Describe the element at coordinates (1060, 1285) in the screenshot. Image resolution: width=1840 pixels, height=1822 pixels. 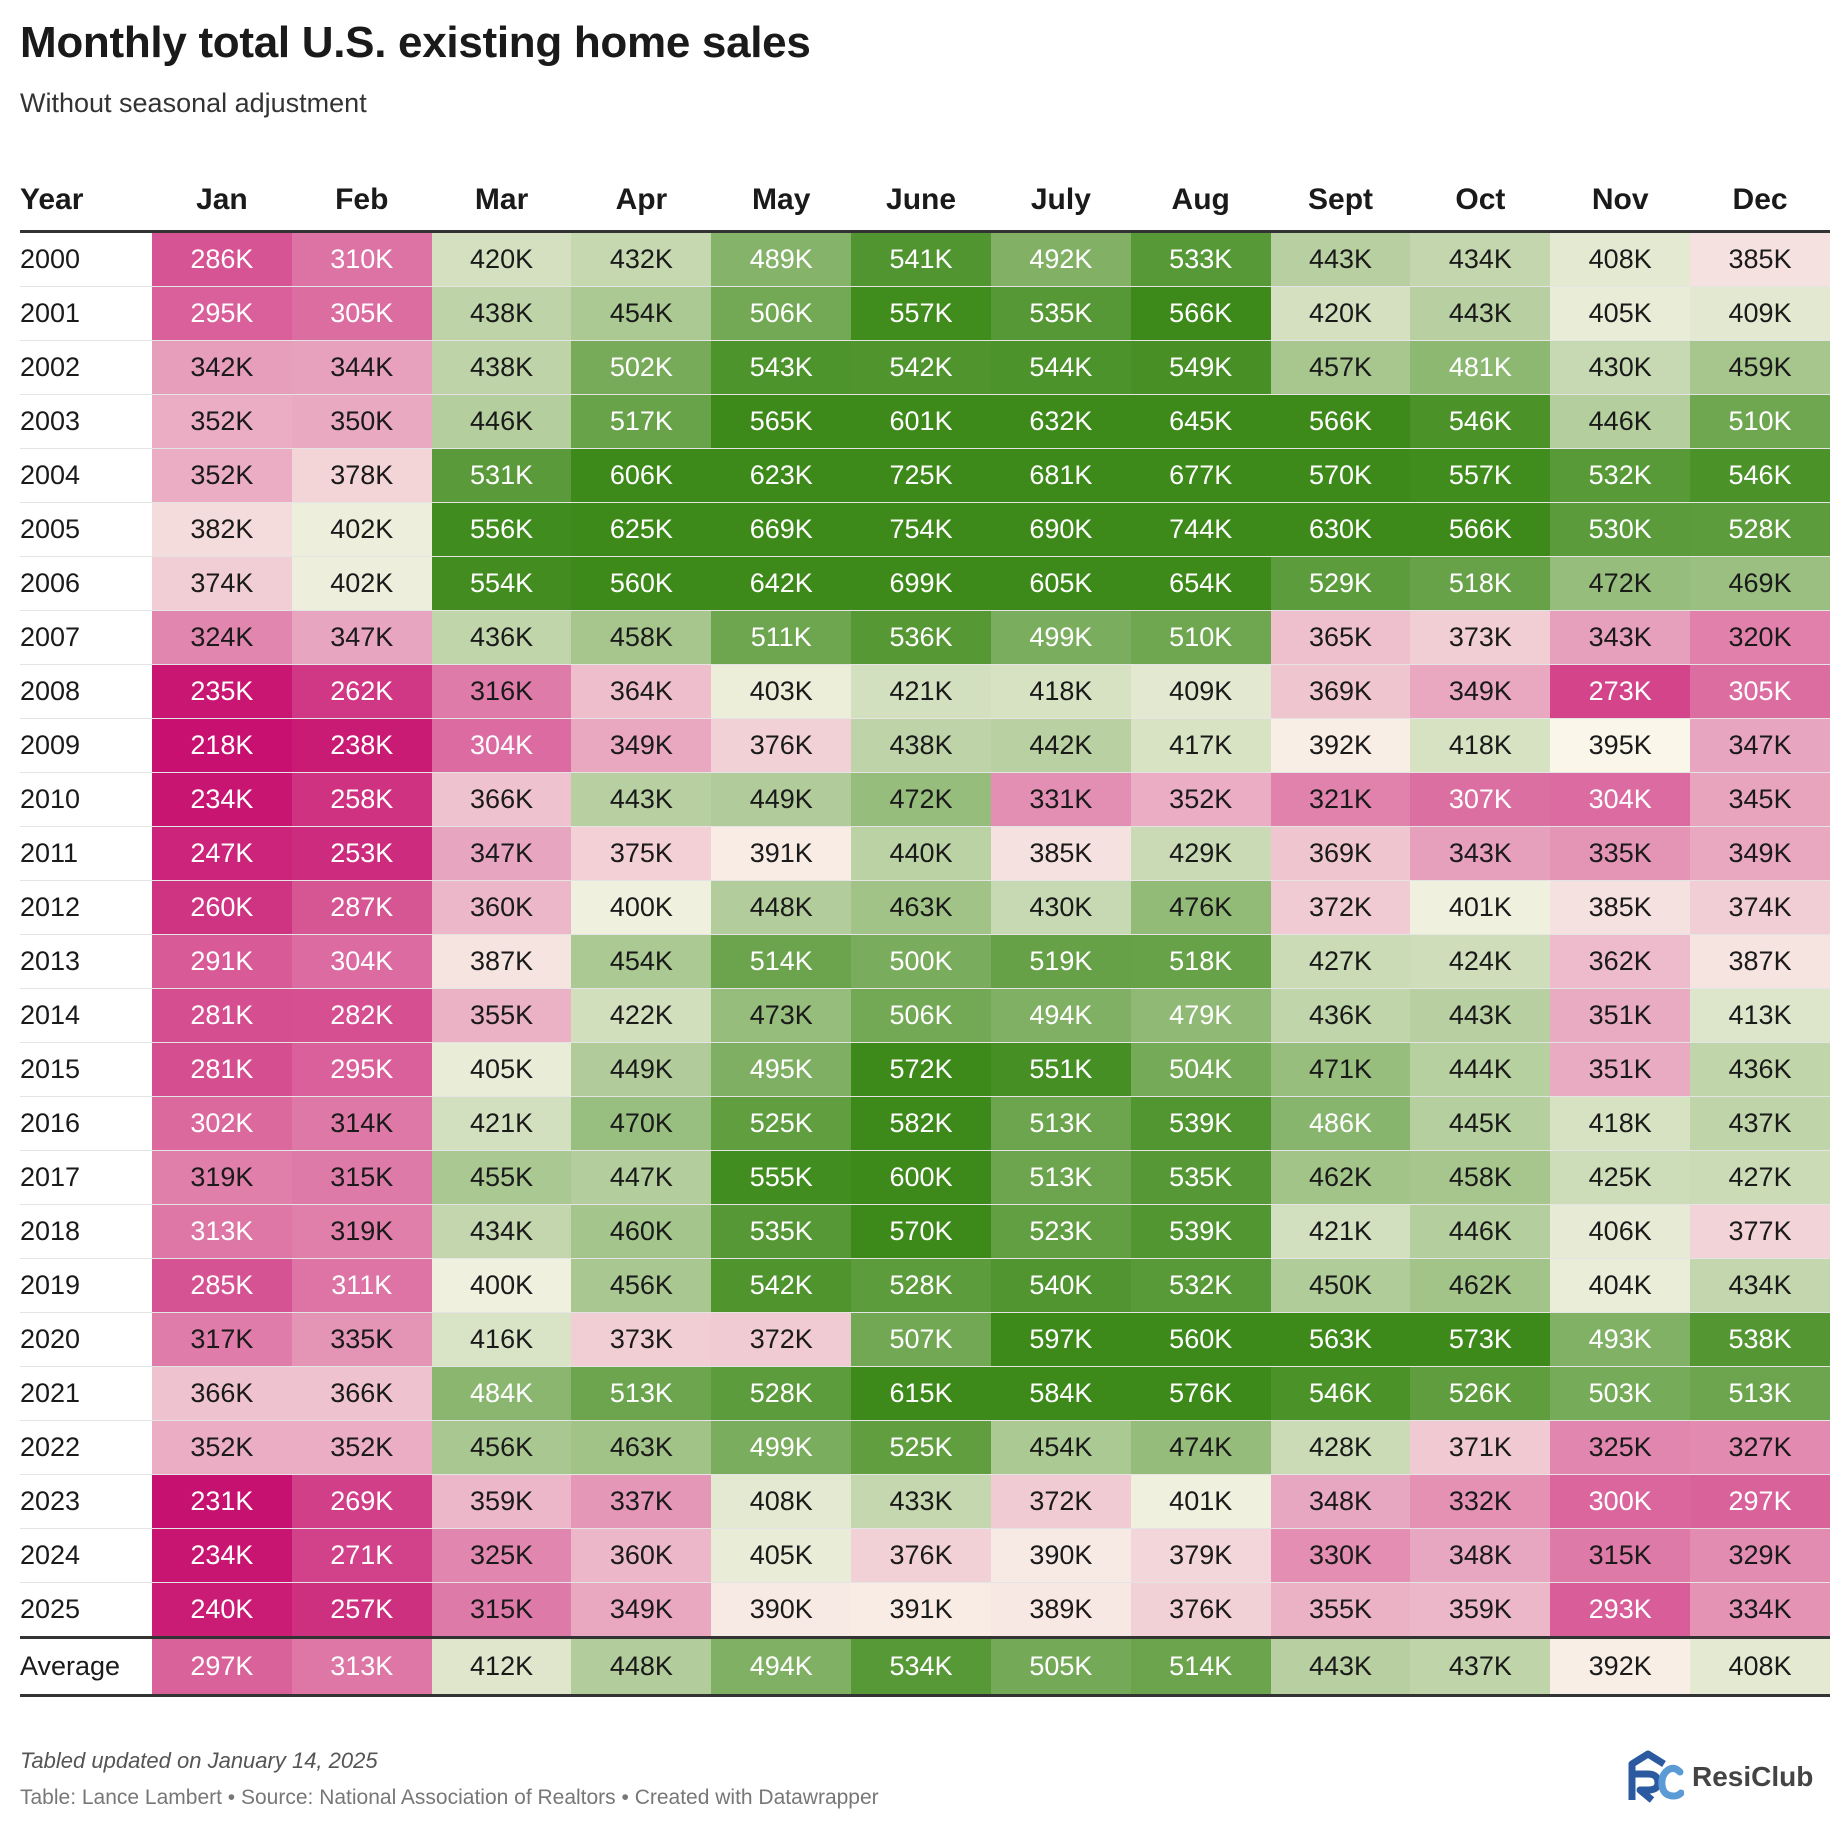
I see `heat-cell-july: 540K` at that location.